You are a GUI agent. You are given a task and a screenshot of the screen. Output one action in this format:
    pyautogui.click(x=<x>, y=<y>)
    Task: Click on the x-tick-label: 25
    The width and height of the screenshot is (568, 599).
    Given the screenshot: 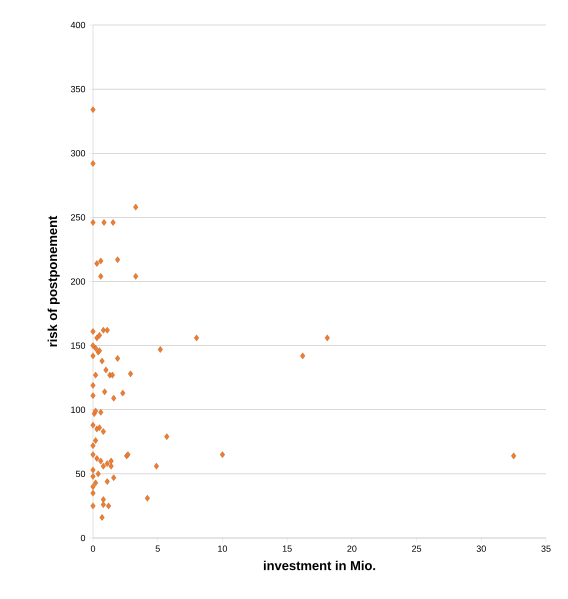 What is the action you would take?
    pyautogui.click(x=417, y=549)
    